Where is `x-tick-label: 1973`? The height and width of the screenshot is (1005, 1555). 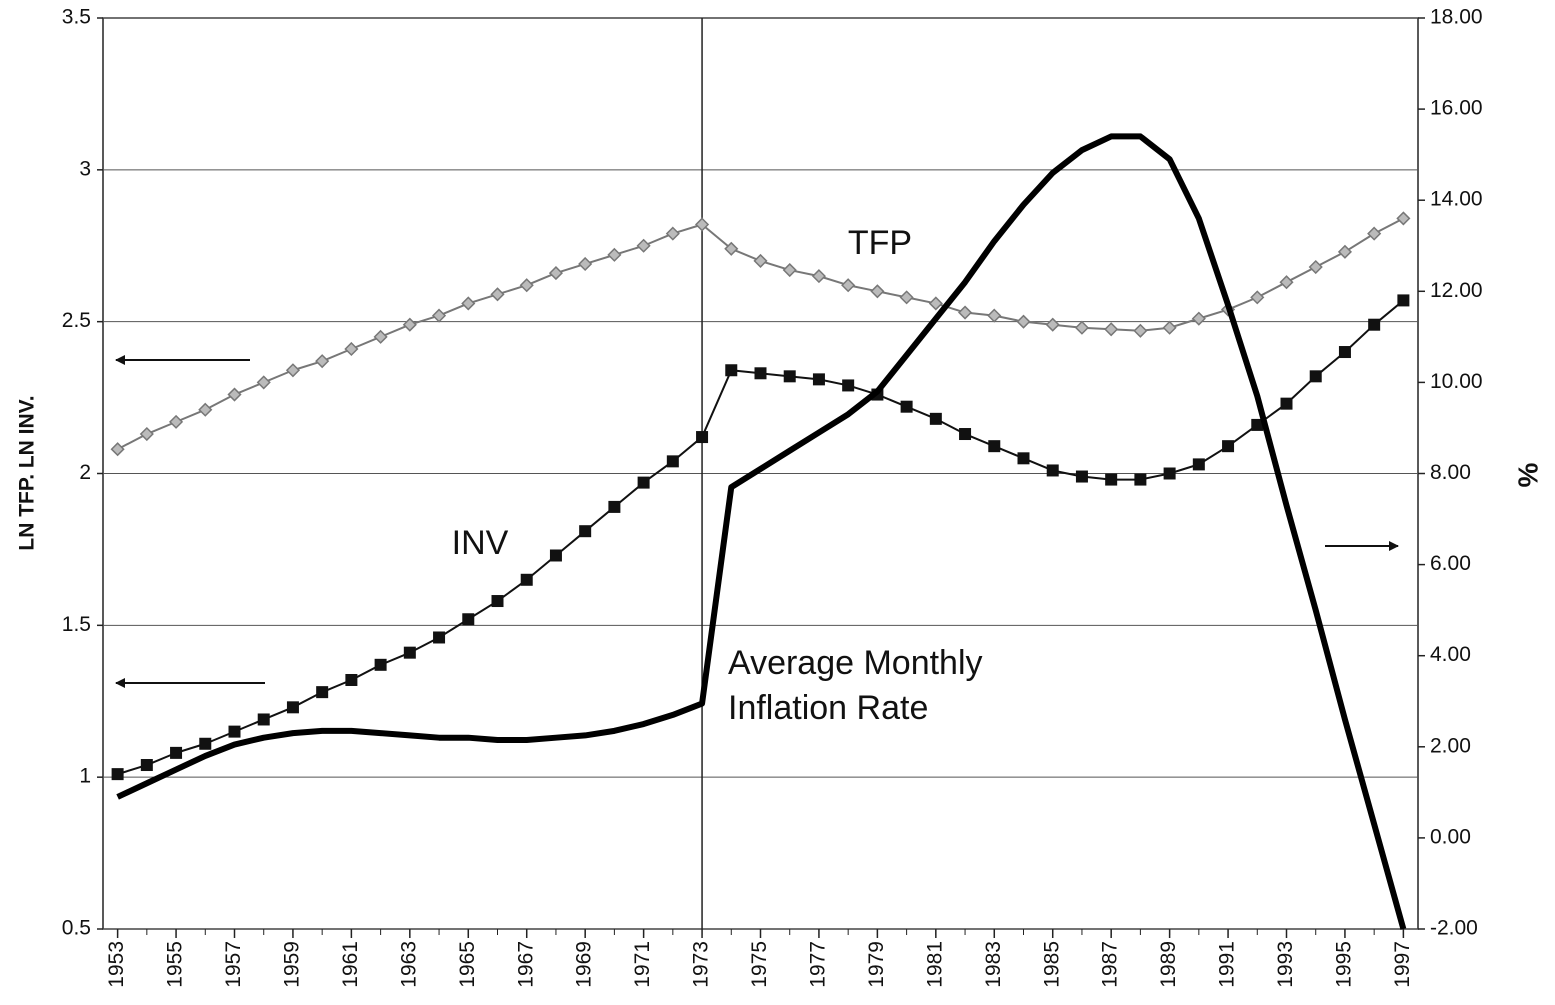
x-tick-label: 1973 is located at coordinates (701, 964).